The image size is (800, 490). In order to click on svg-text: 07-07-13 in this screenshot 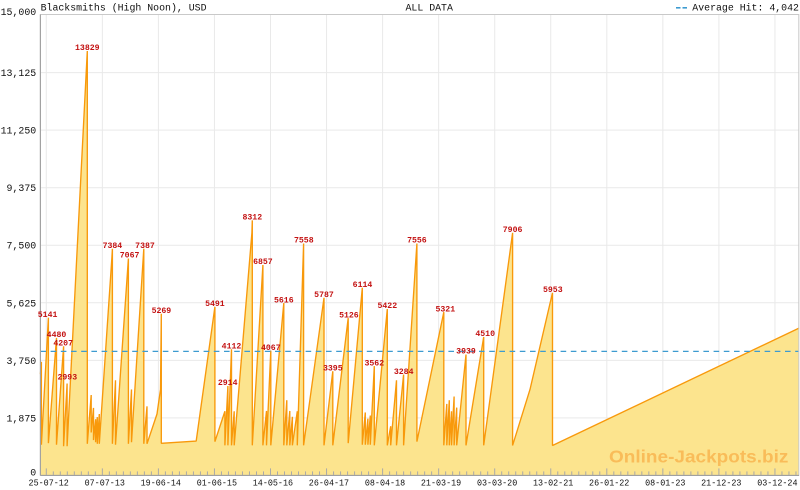, I will do `click(105, 482)`.